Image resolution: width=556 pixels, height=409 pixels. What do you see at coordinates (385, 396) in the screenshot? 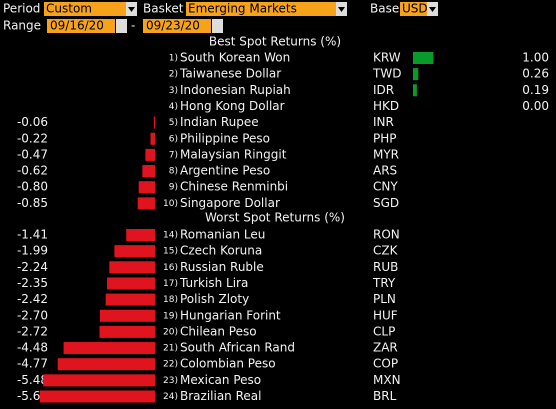
I see `currency-code: BRL` at bounding box center [385, 396].